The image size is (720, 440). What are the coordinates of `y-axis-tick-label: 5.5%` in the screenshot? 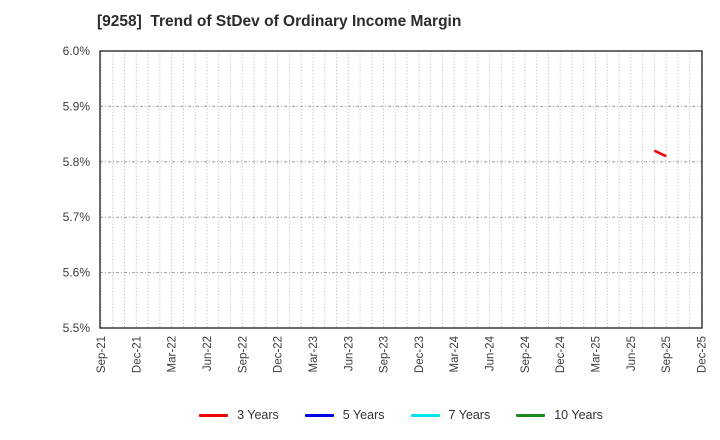 It's located at (77, 328).